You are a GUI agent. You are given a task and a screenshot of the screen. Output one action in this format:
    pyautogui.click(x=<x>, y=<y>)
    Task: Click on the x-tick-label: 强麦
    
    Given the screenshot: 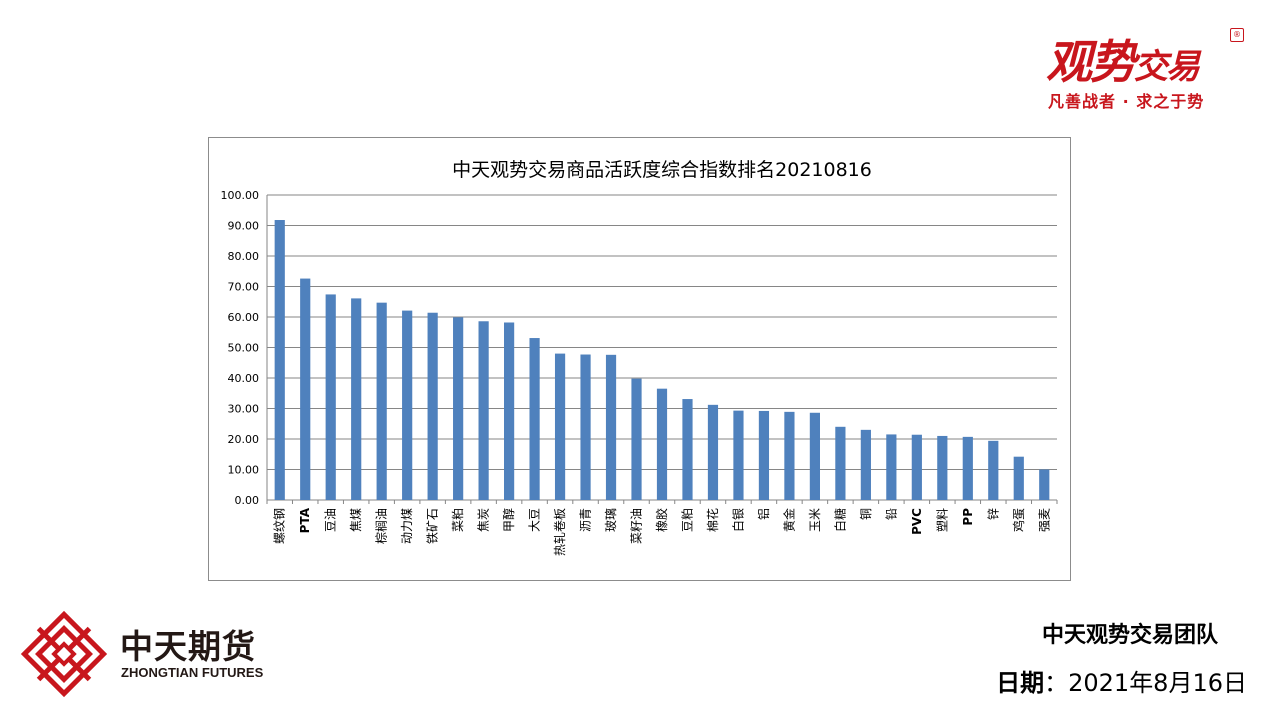 What is the action you would take?
    pyautogui.click(x=1044, y=520)
    